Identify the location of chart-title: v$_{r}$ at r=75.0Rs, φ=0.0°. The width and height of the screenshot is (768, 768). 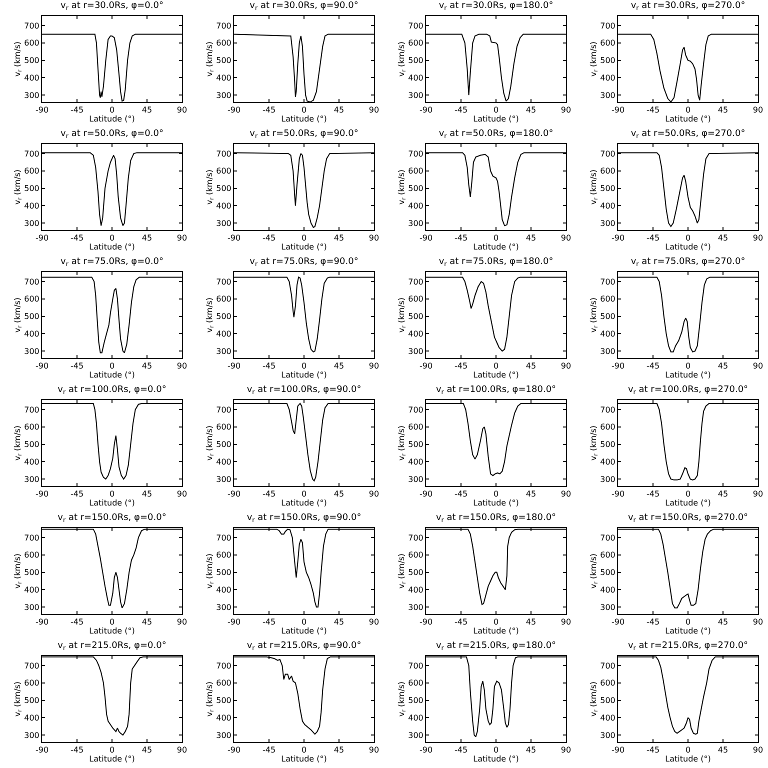
(112, 262).